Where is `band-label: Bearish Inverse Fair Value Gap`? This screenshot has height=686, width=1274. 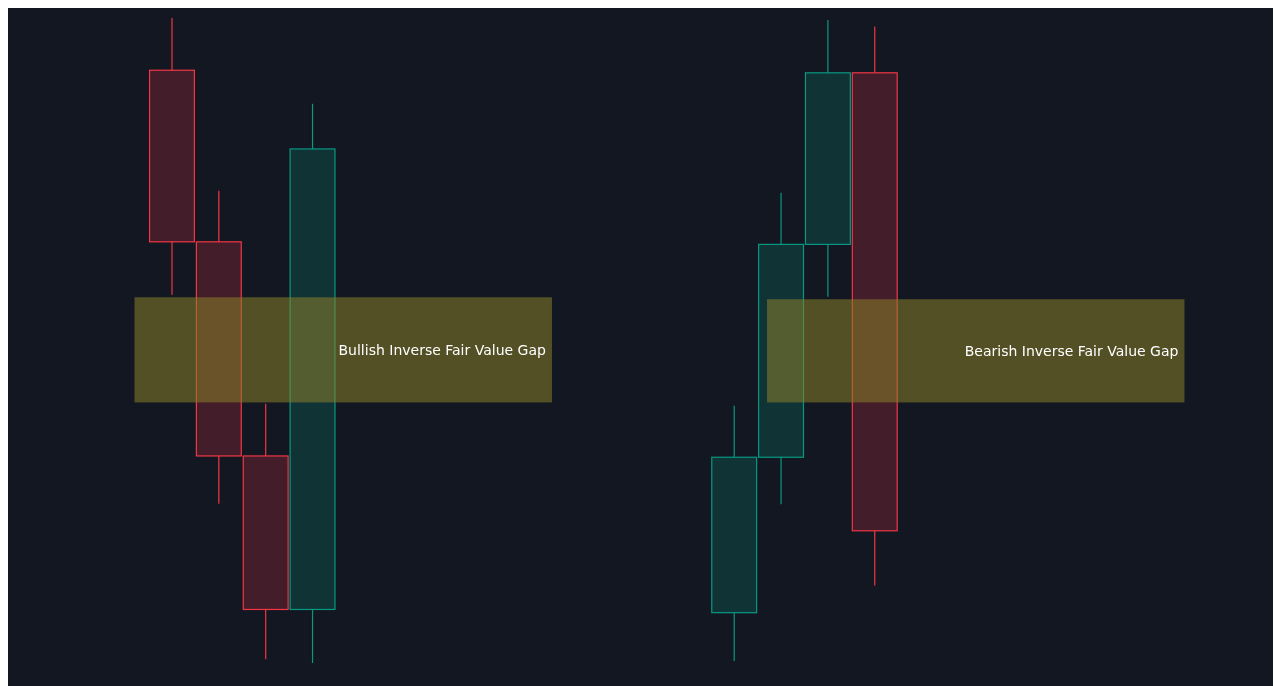 band-label: Bearish Inverse Fair Value Gap is located at coordinates (1071, 350).